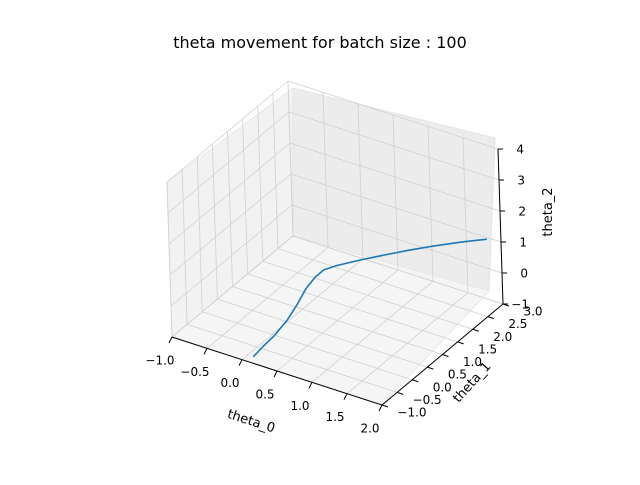  I want to click on y-tick-label: 3.0, so click(532, 312).